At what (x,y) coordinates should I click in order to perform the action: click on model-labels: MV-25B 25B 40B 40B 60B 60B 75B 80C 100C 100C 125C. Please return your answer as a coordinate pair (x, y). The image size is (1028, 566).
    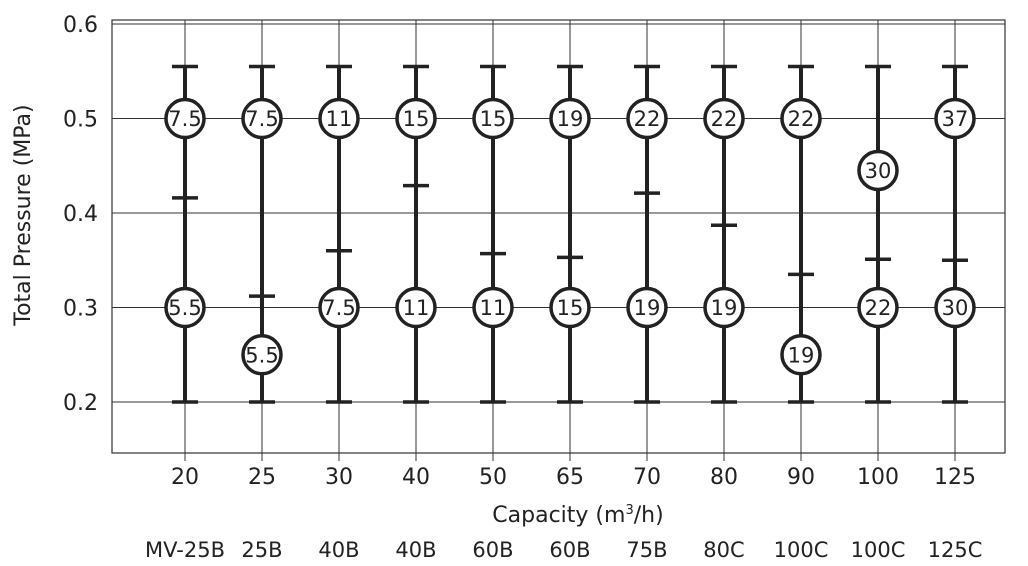
    Looking at the image, I should click on (563, 550).